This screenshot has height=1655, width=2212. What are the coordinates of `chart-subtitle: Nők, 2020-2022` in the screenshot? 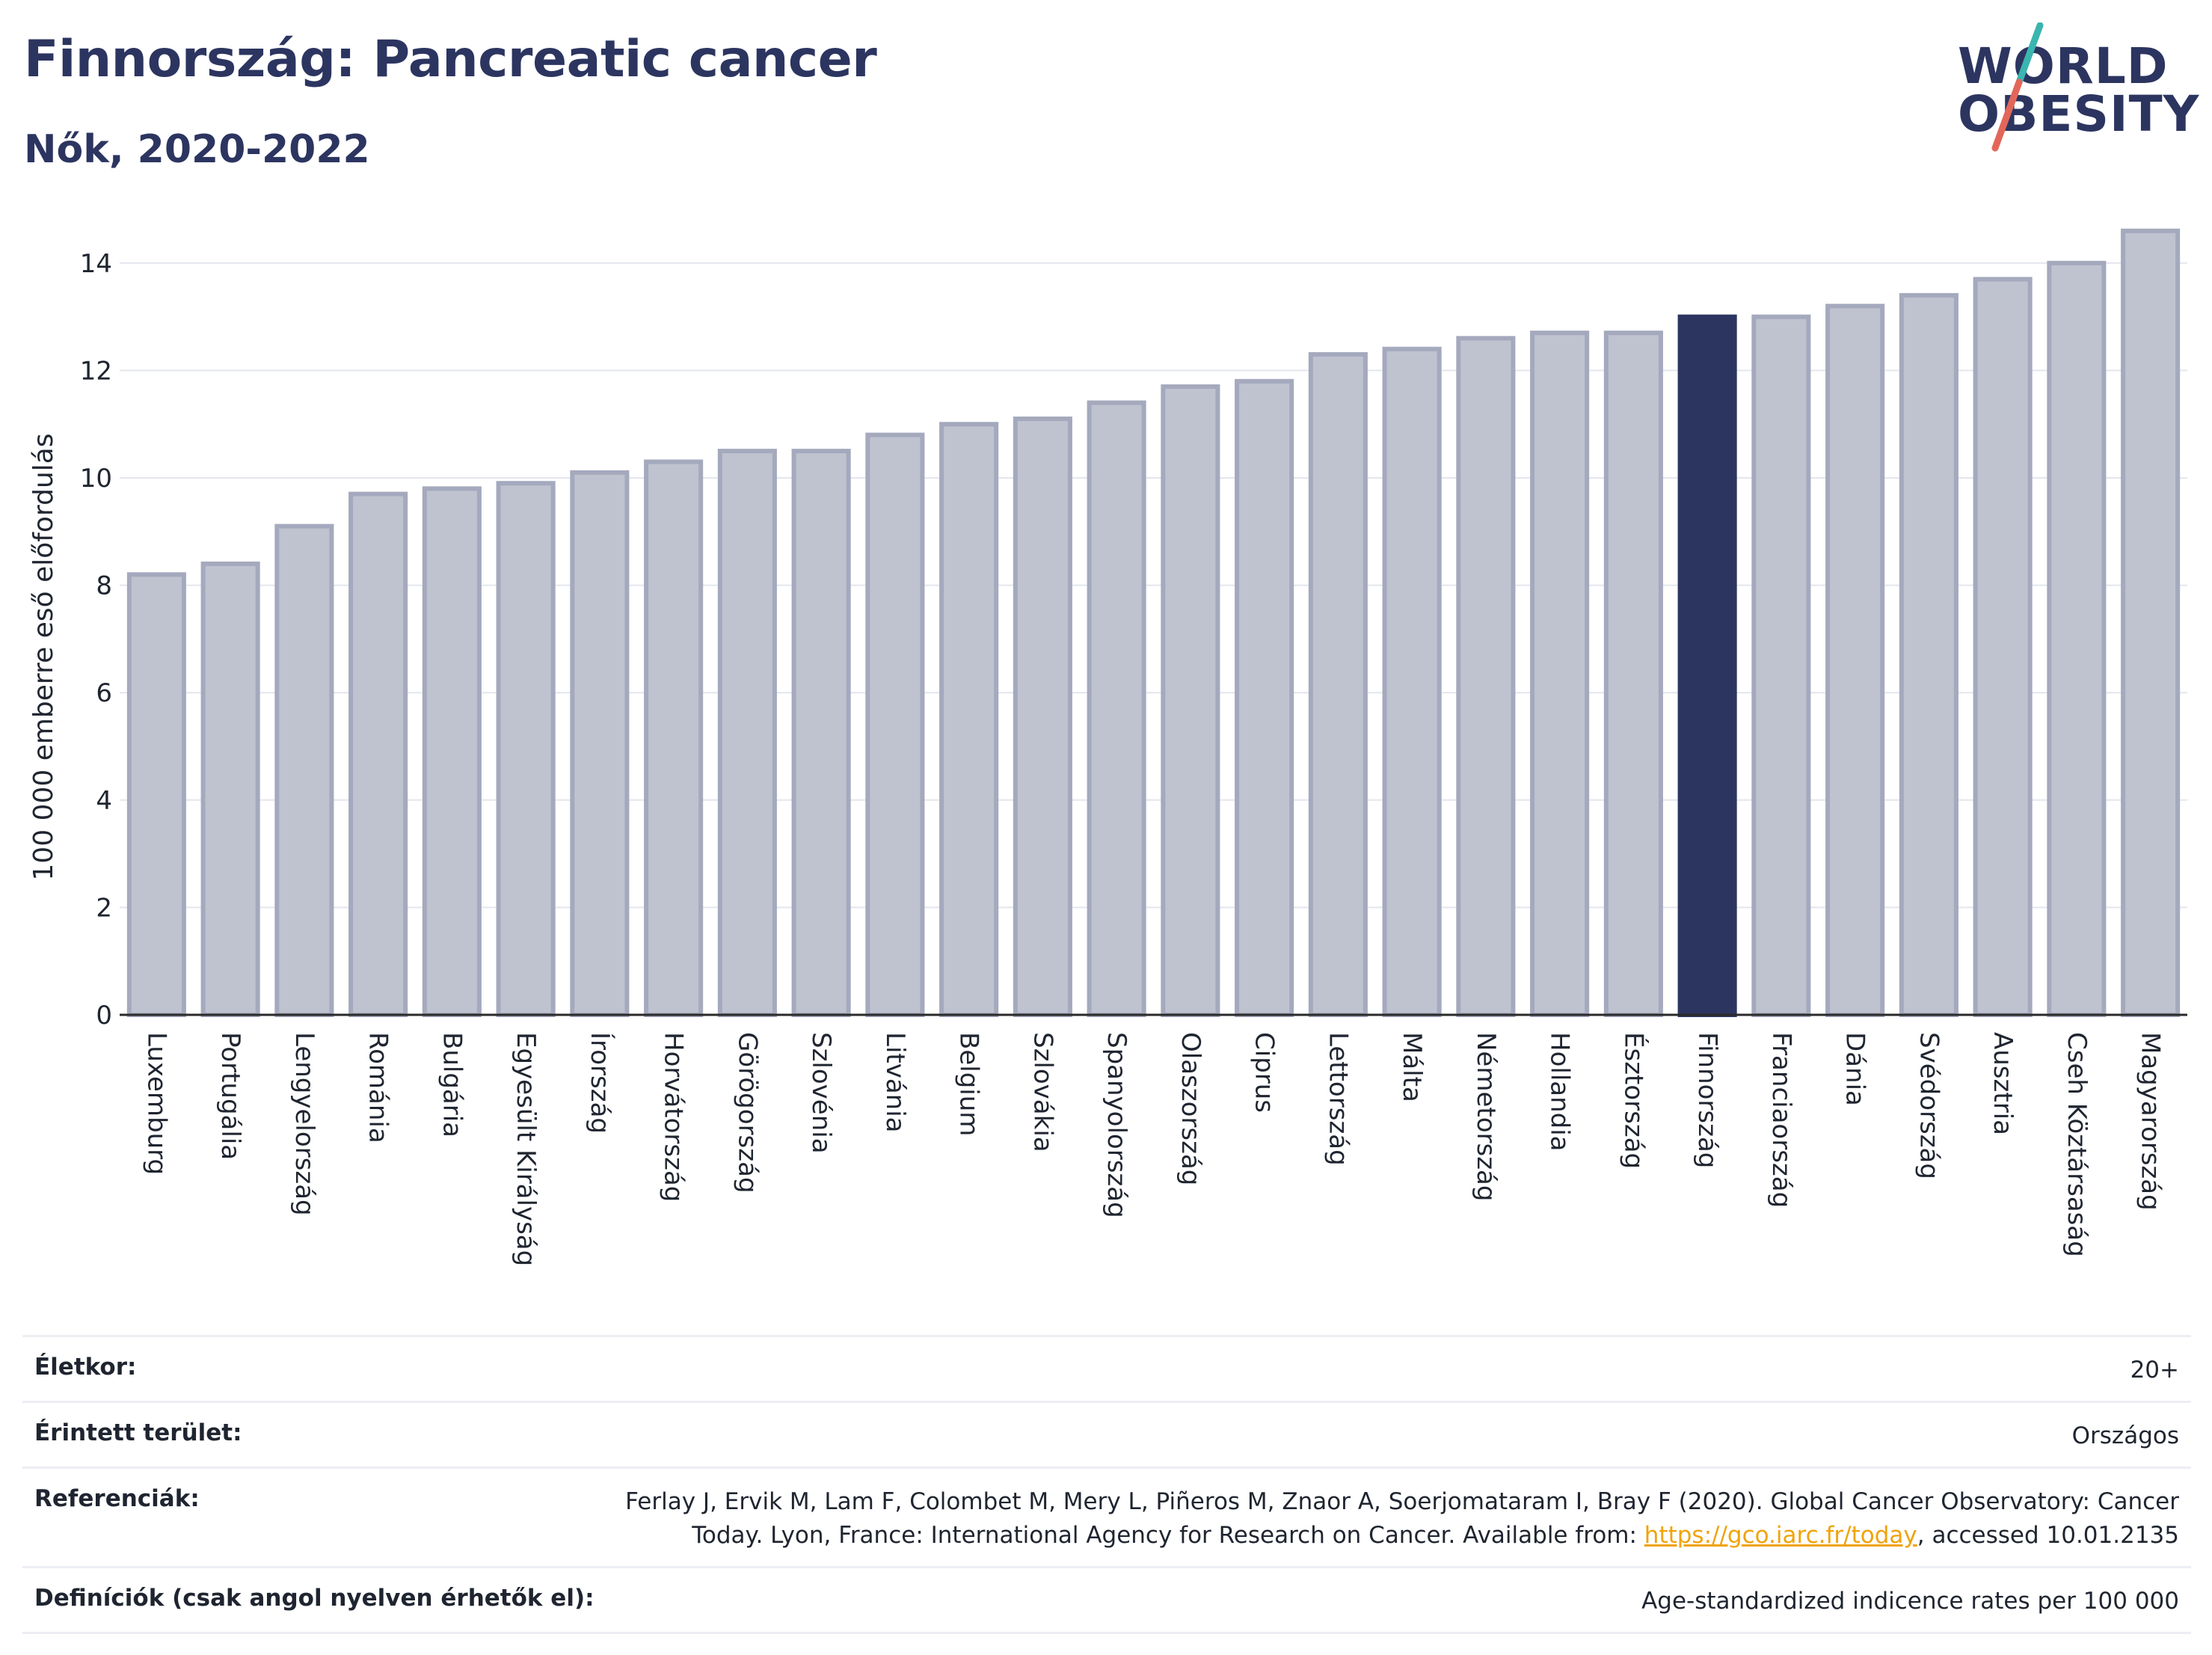 It's located at (197, 149).